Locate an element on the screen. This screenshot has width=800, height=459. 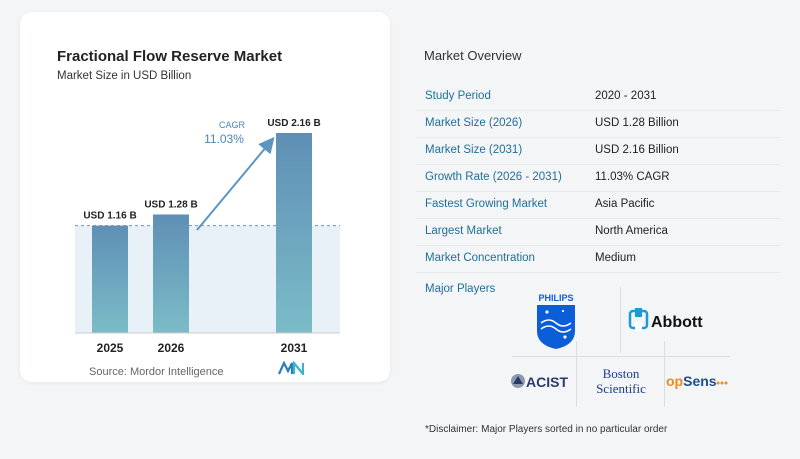
overview-label: Fastest Growing Market is located at coordinates (486, 204).